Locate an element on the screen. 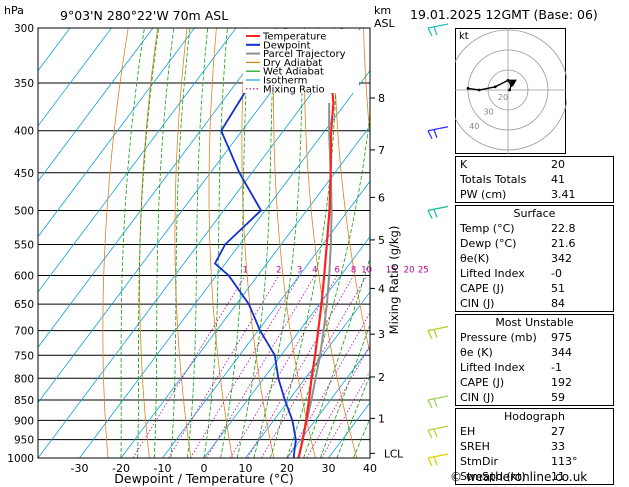 The height and width of the screenshot is (487, 629). index-value: -0 is located at coordinates (556, 273).